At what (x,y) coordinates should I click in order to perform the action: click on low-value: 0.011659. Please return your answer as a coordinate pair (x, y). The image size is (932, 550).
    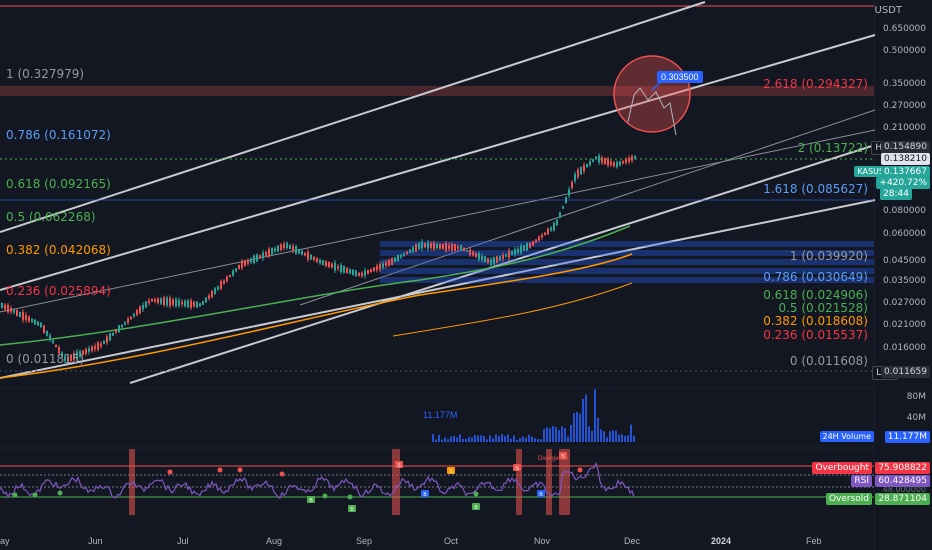
    Looking at the image, I should click on (905, 372).